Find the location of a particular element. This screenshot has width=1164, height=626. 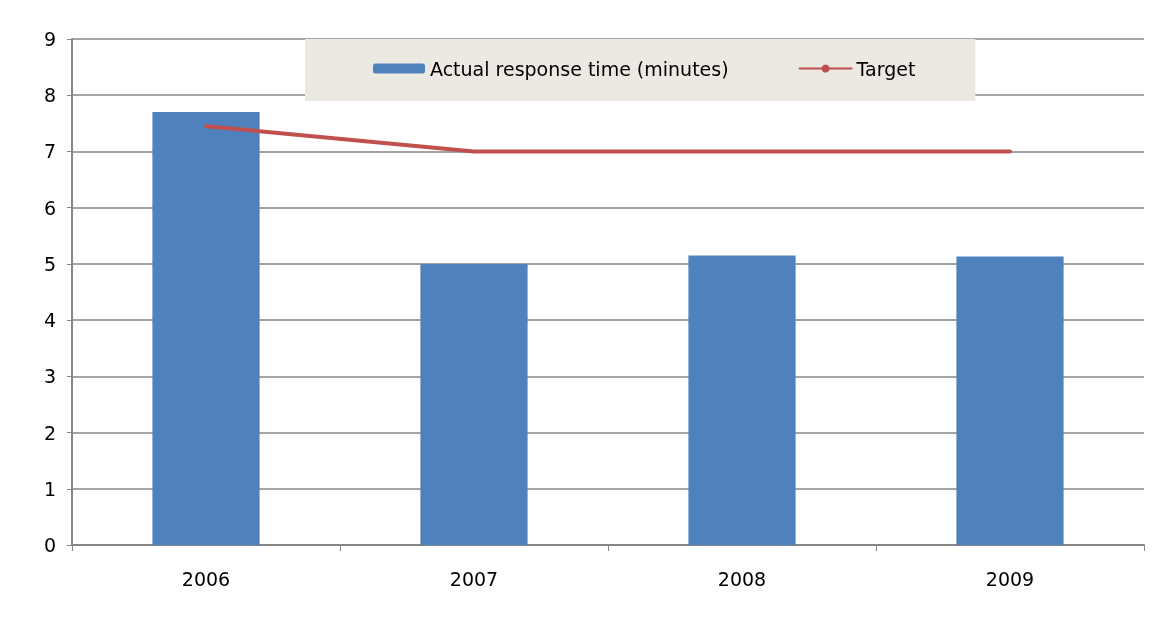

x-tick-label: 2008 is located at coordinates (742, 578).